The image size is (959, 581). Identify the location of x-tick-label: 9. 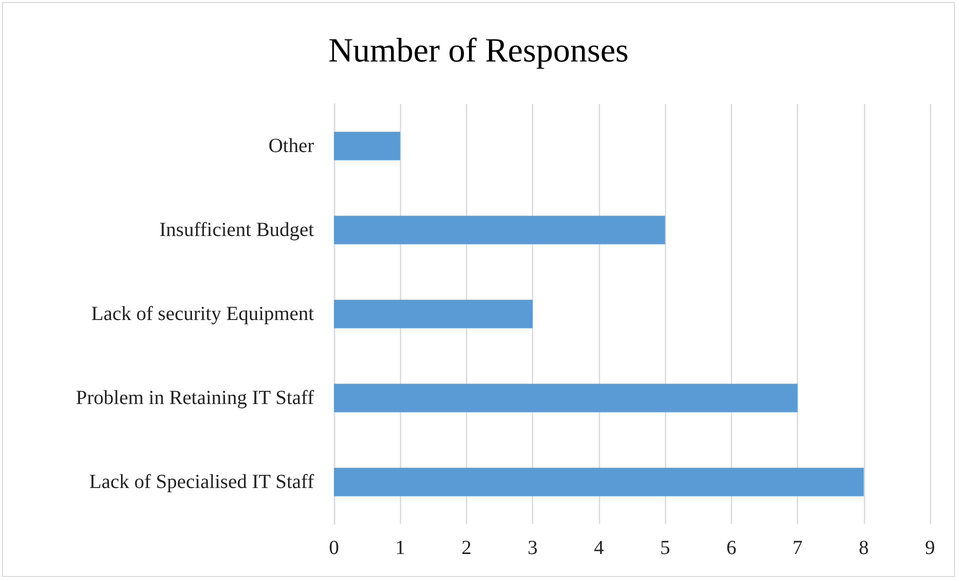
(930, 548).